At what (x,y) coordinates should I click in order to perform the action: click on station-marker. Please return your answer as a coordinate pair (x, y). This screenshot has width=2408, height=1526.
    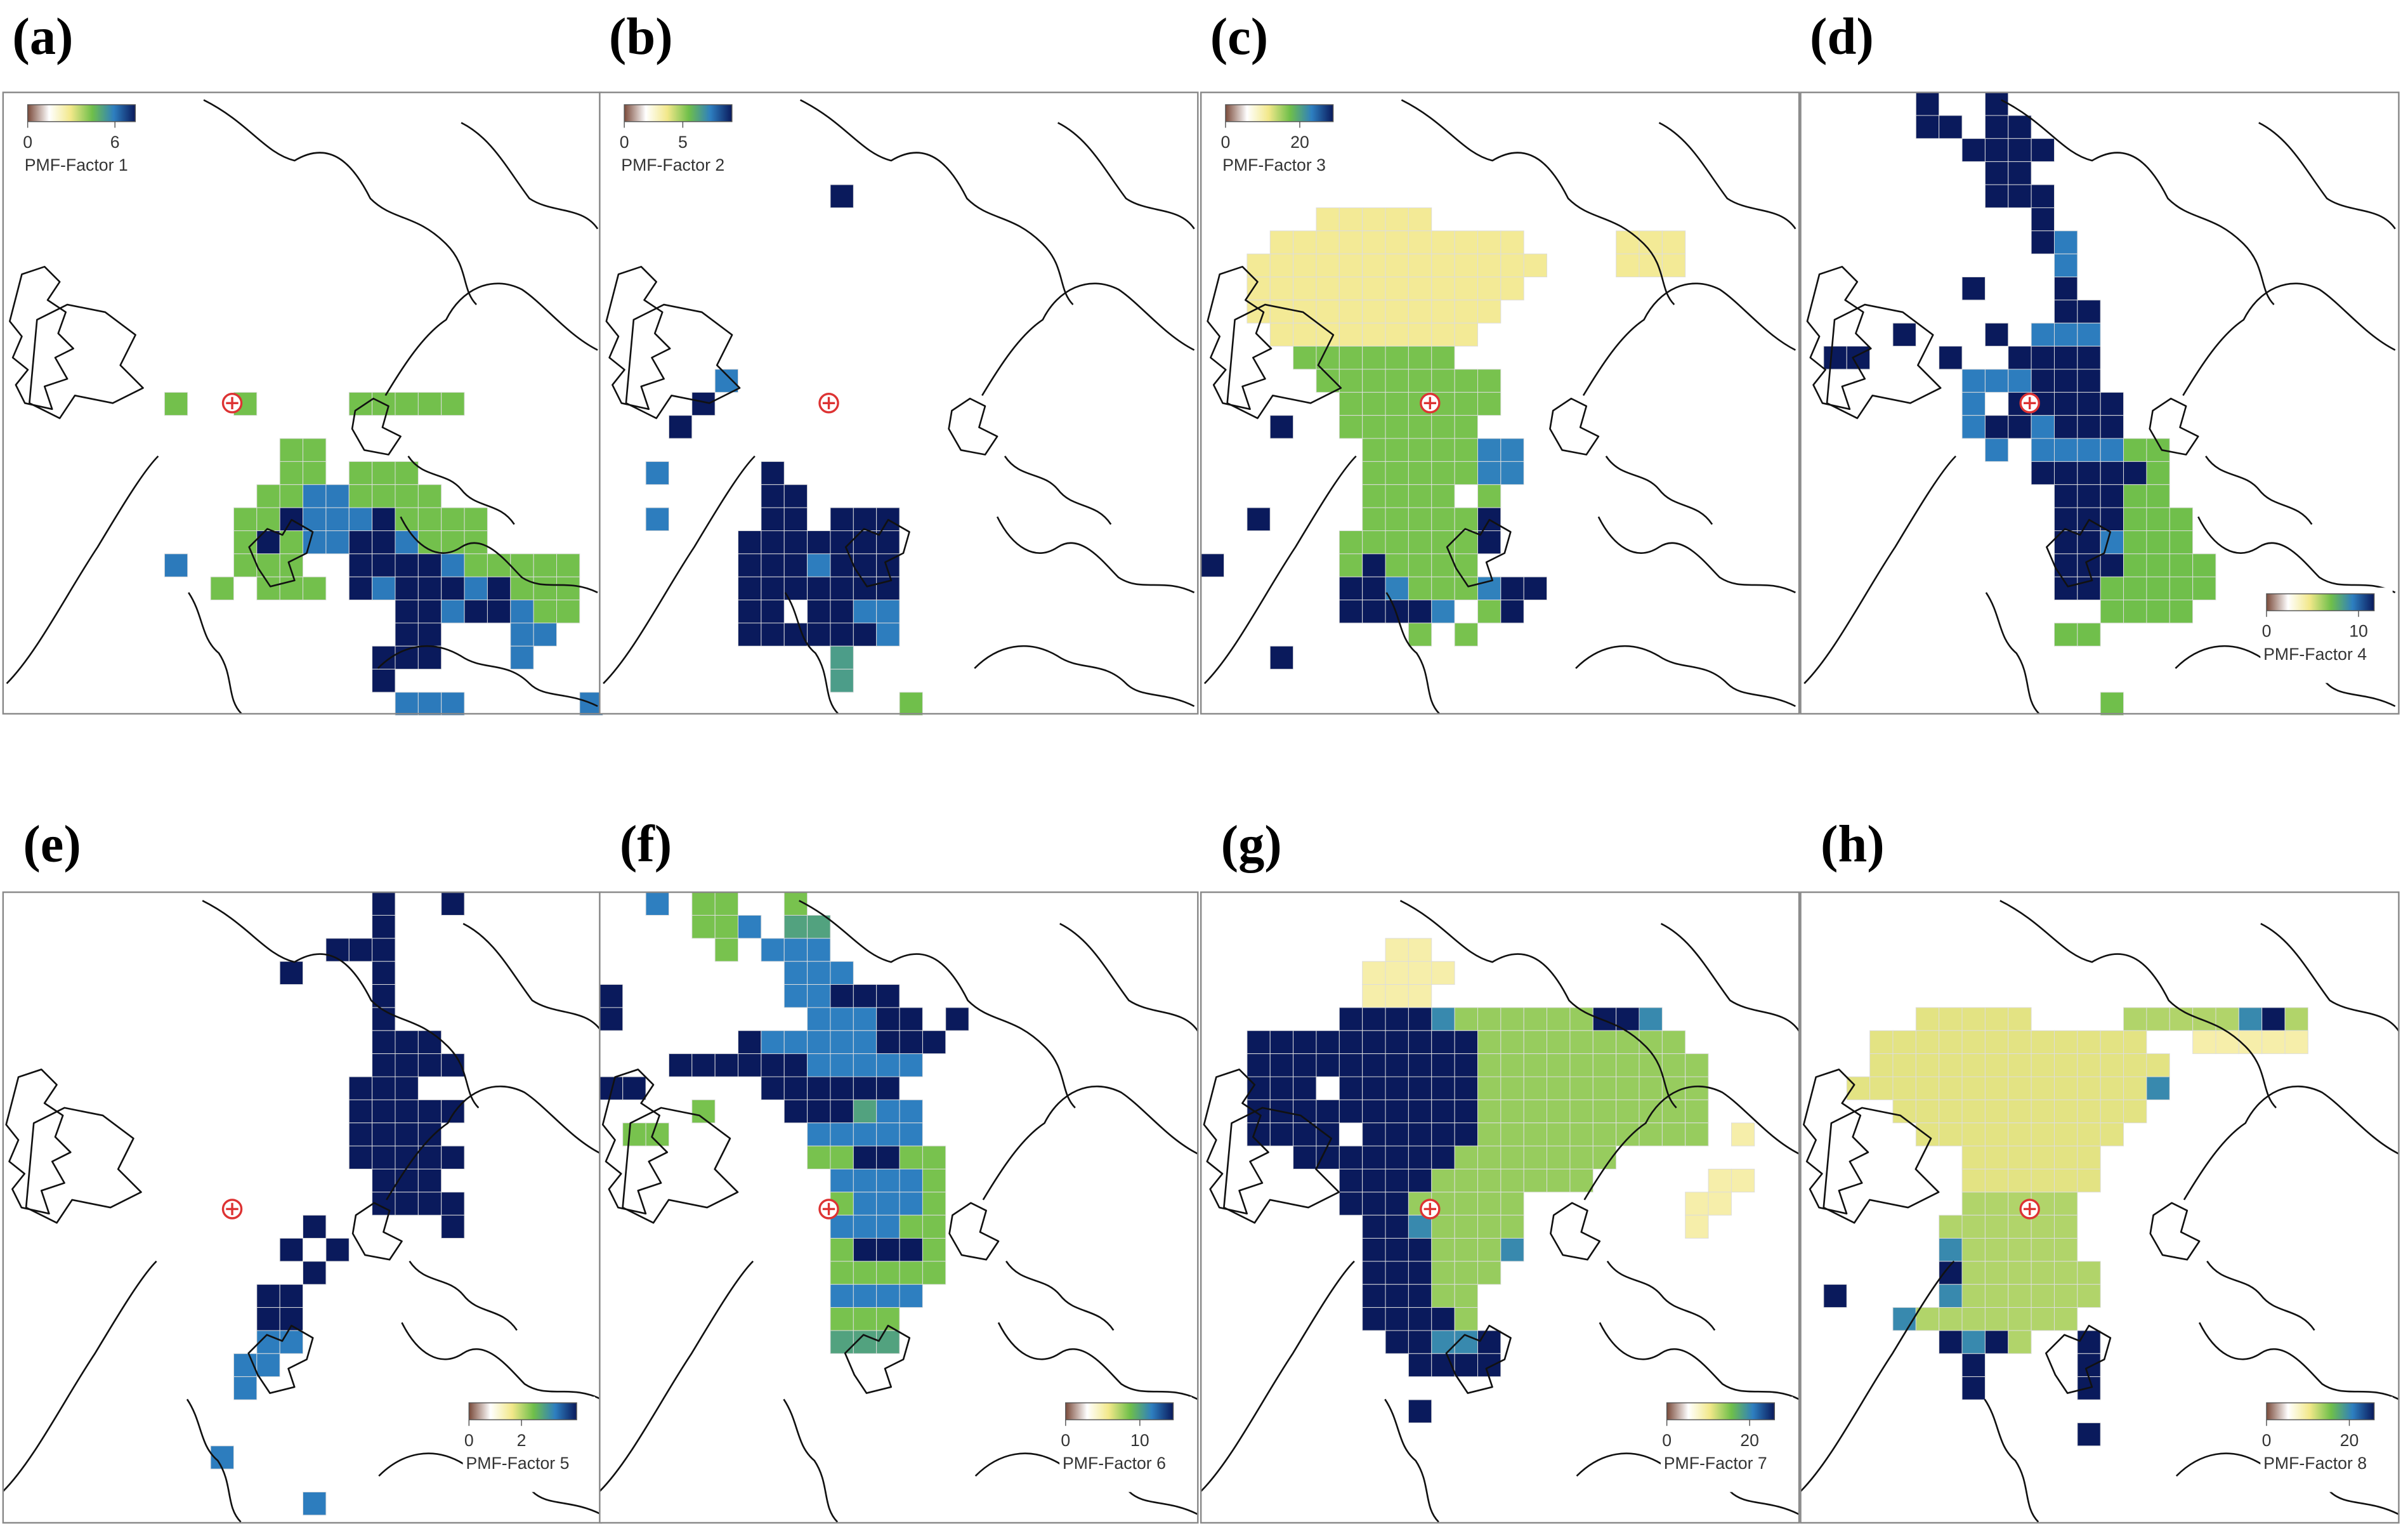
    Looking at the image, I should click on (2029, 1210).